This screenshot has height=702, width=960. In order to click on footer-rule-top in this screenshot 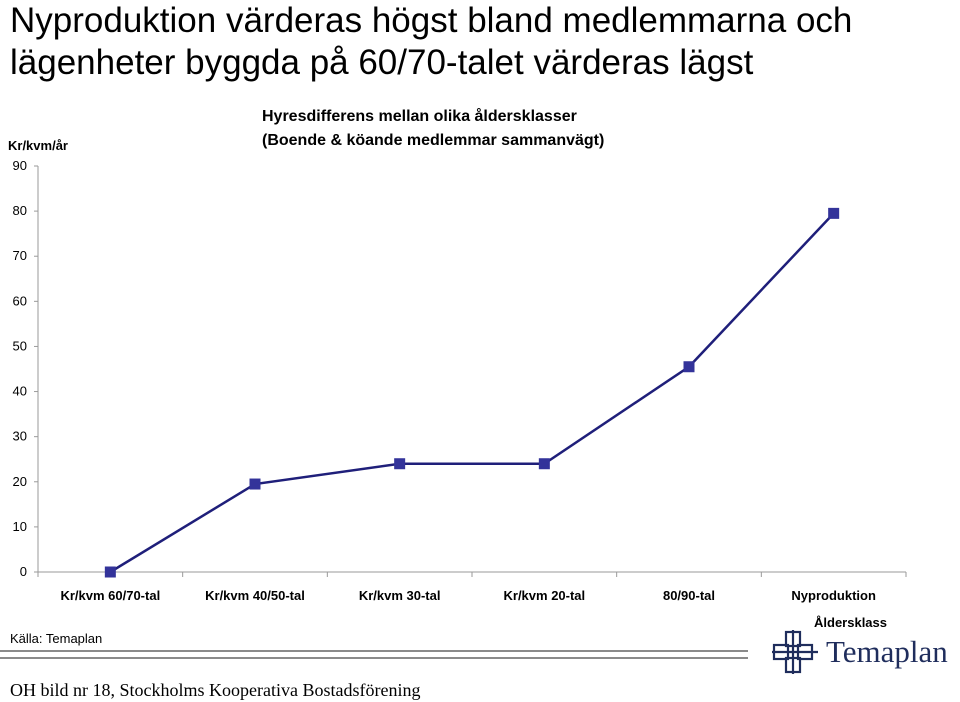, I will do `click(374, 651)`.